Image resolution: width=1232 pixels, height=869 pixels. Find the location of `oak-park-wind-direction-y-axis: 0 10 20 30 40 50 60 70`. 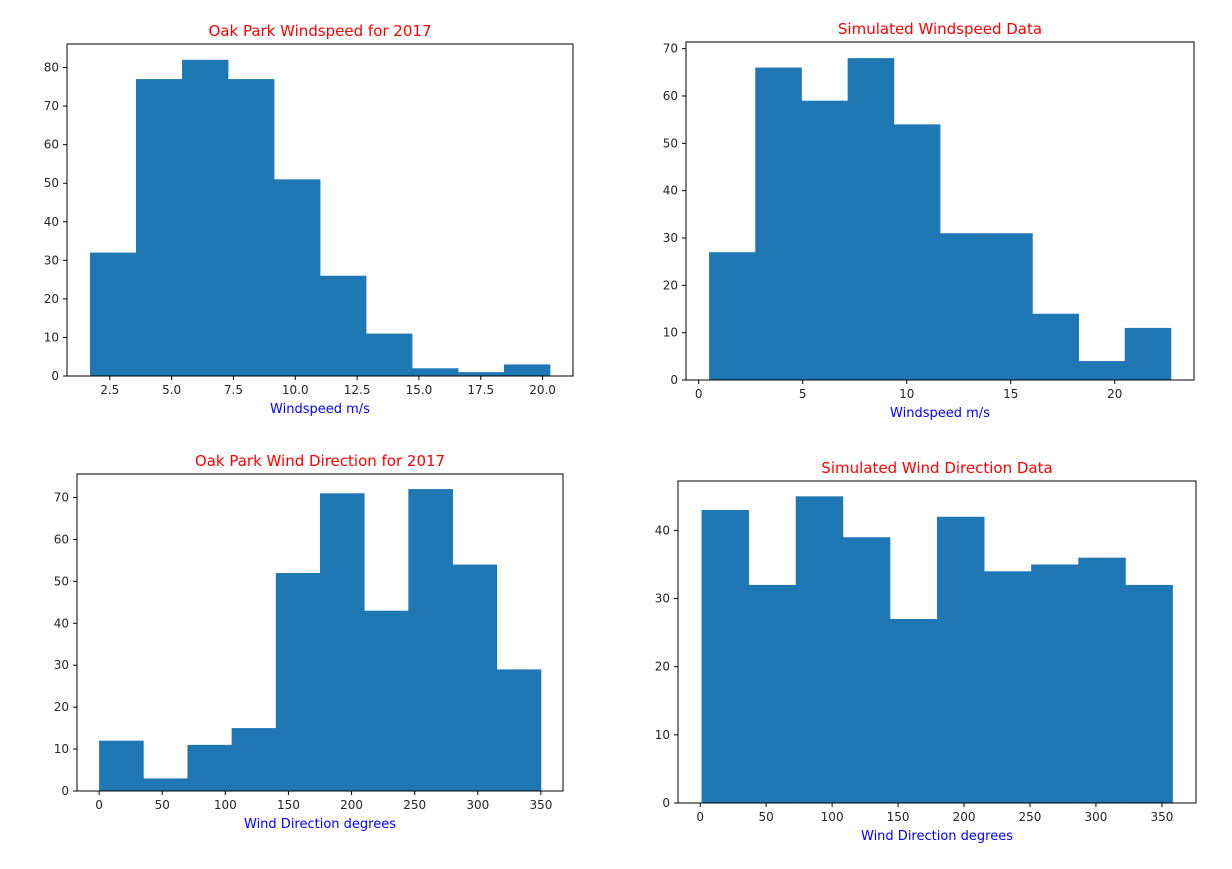

oak-park-wind-direction-y-axis: 0 10 20 30 40 50 60 70 is located at coordinates (65, 644).